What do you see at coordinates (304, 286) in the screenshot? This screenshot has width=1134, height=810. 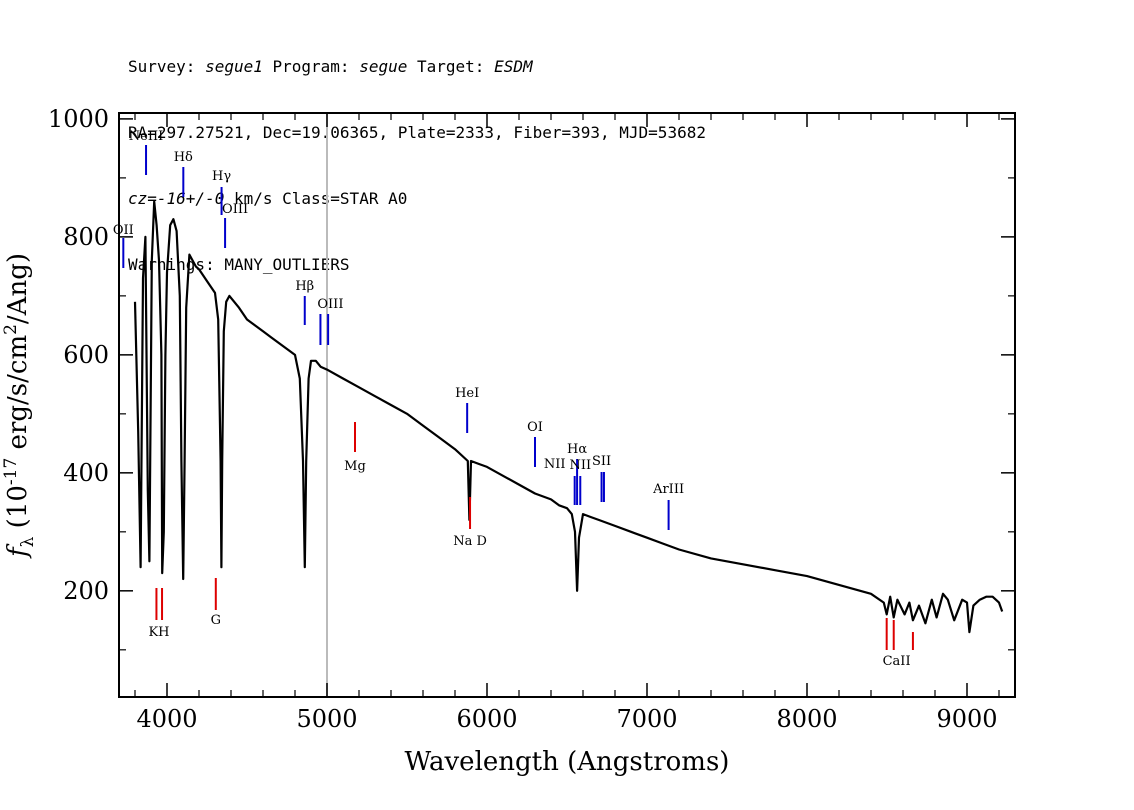 I see `emission-line-label: Hβ` at bounding box center [304, 286].